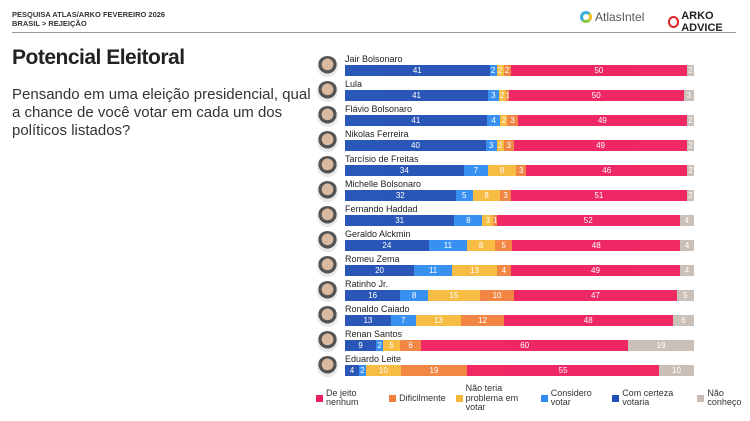 The image size is (750, 421). I want to click on bar-segment: 51, so click(599, 195).